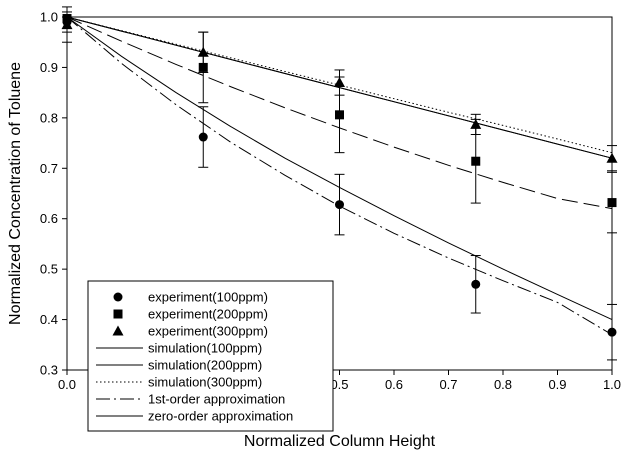 This screenshot has height=457, width=622. What do you see at coordinates (49, 370) in the screenshot?
I see `y-tick-label: 0.3` at bounding box center [49, 370].